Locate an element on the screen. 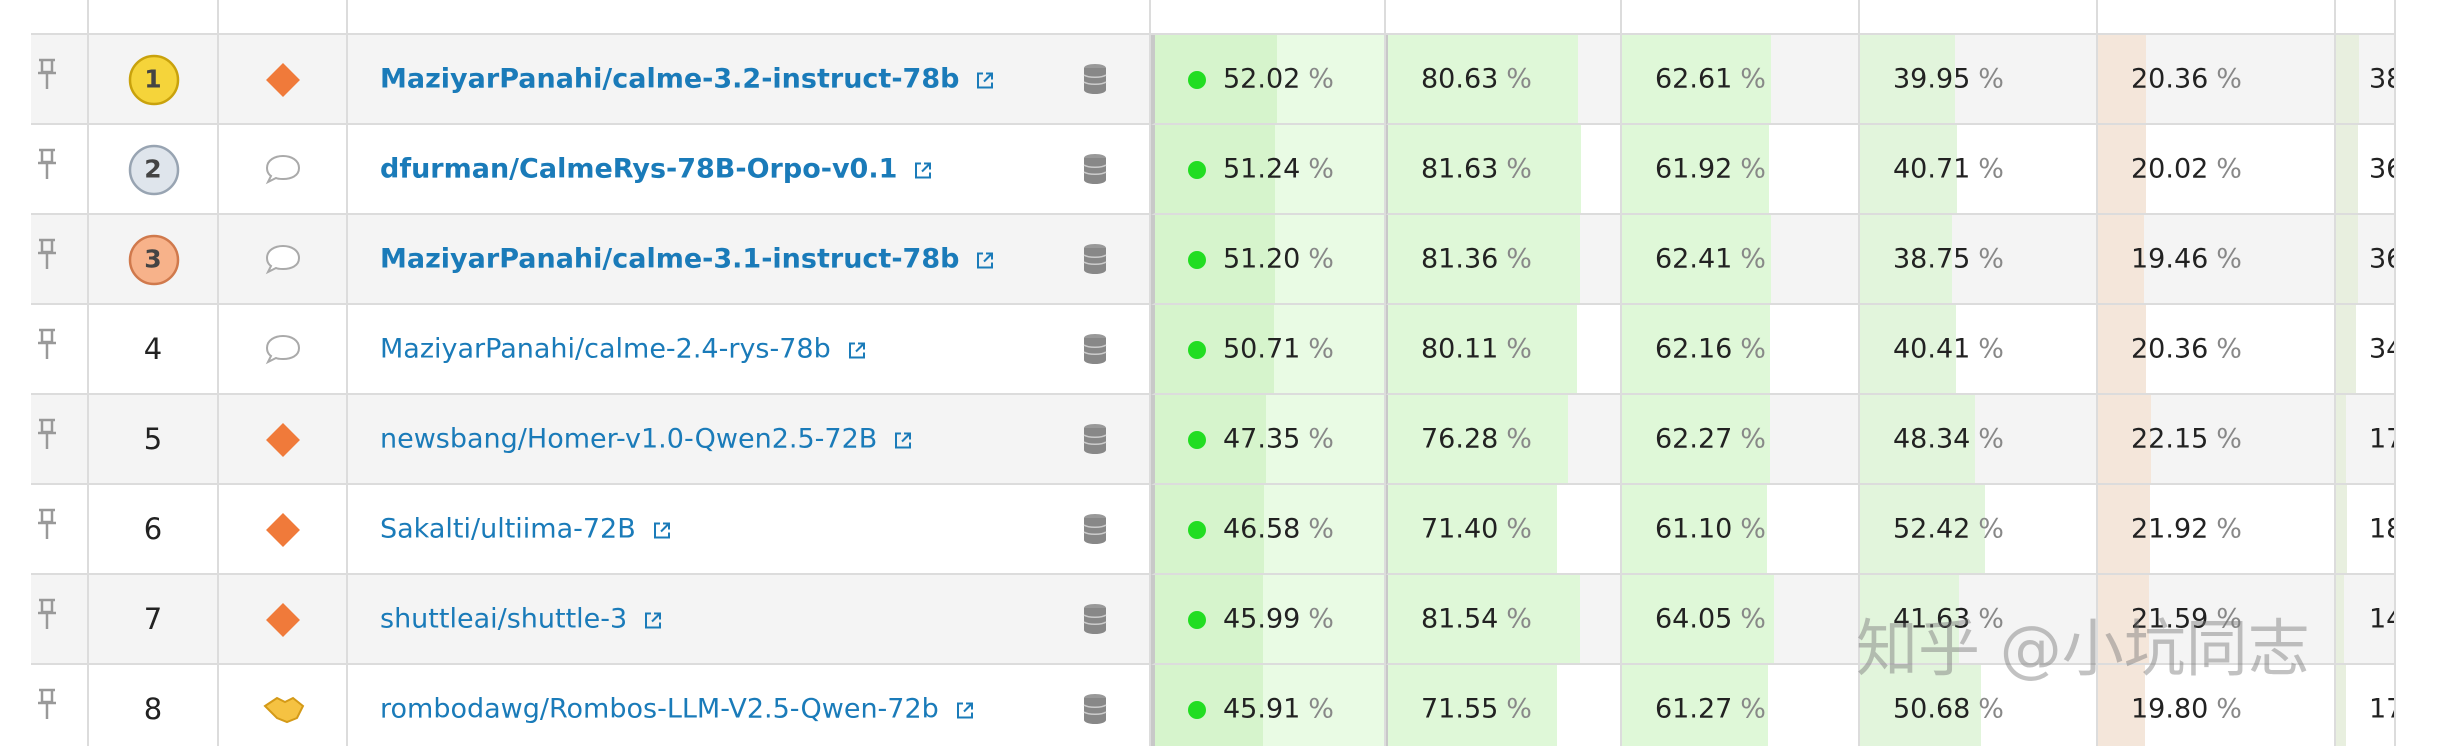 The width and height of the screenshot is (2455, 746). table-cell: 1 is located at coordinates (154, 80).